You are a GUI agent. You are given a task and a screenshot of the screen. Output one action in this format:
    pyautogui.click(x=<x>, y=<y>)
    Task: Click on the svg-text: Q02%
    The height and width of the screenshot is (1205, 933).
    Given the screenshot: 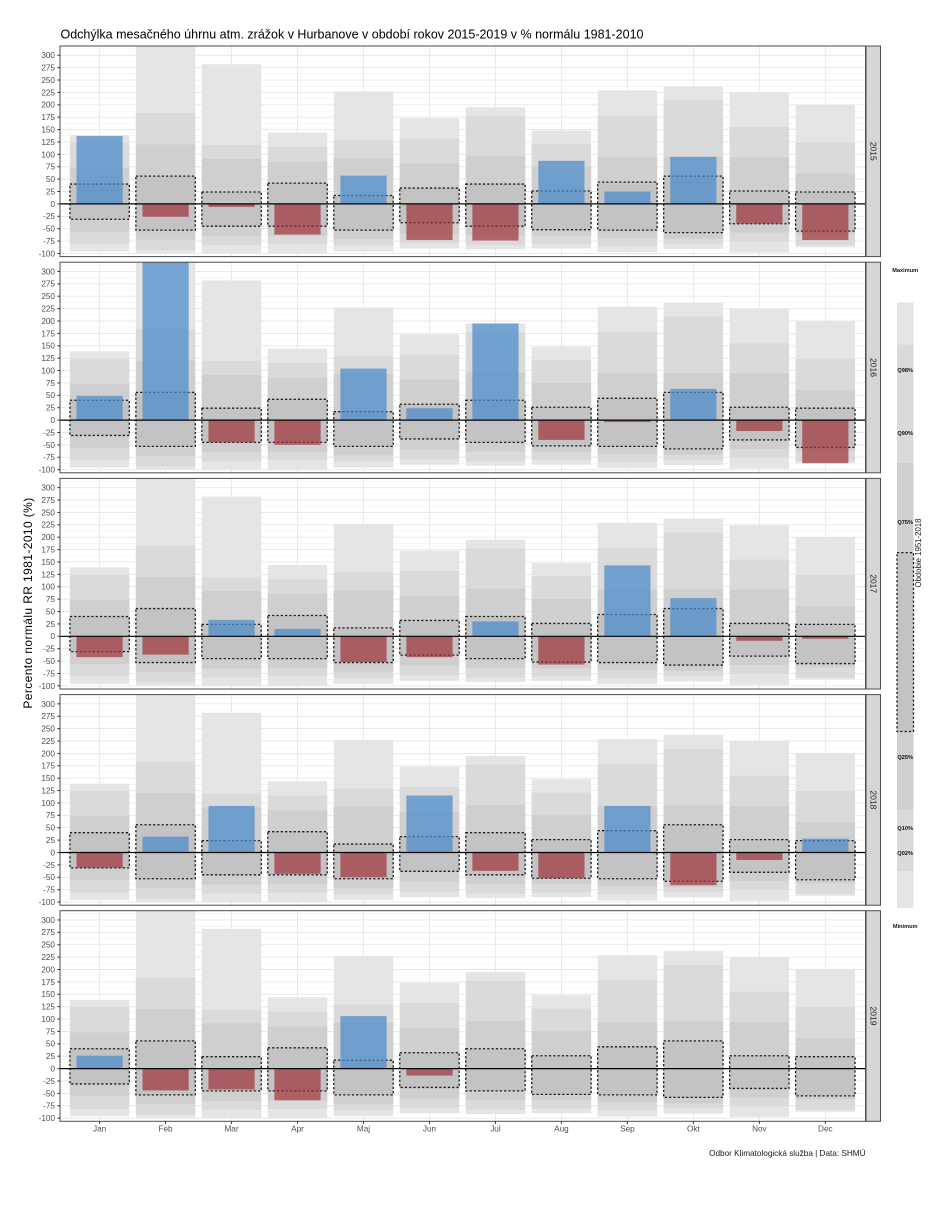 What is the action you would take?
    pyautogui.click(x=905, y=854)
    